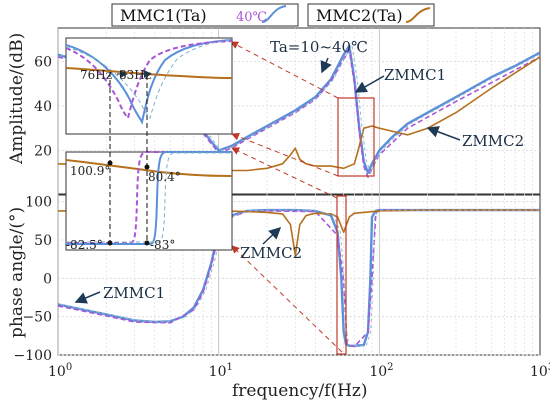 This screenshot has height=406, width=550. What do you see at coordinates (381, 371) in the screenshot?
I see `x-tick-label: 10²` at bounding box center [381, 371].